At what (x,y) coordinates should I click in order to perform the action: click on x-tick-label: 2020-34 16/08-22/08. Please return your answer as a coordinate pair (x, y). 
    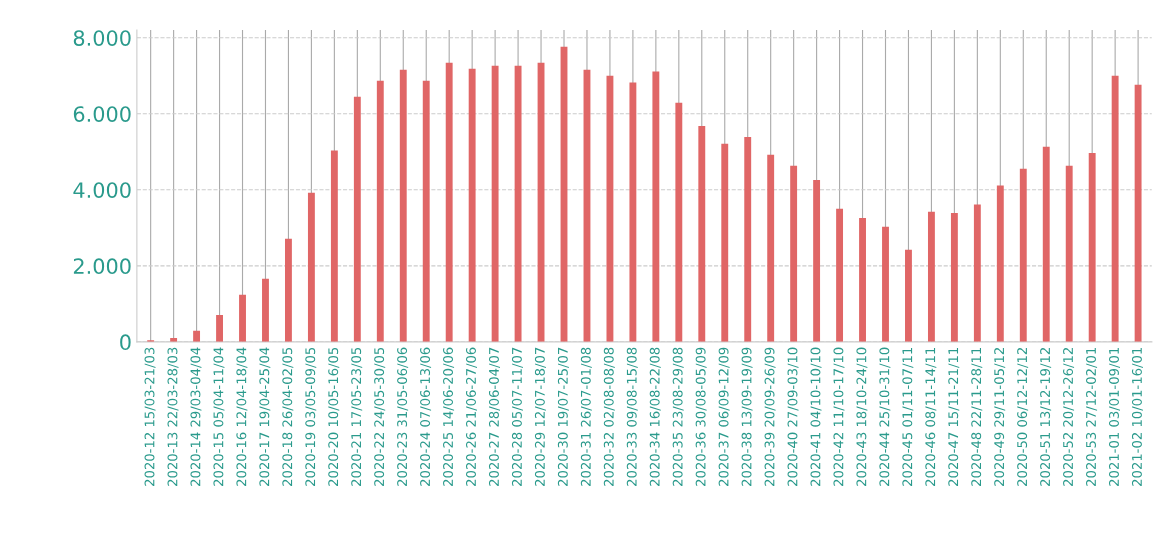
    Looking at the image, I should click on (655, 416).